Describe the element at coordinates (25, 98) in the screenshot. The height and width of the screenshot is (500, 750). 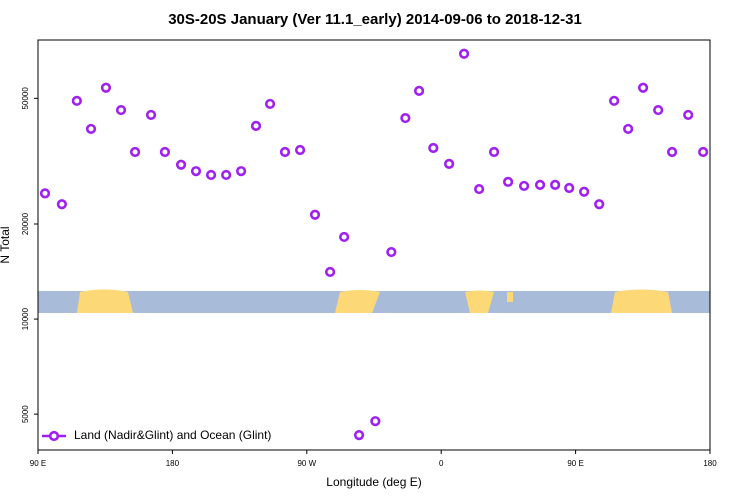
I see `y-tick-label: 50000` at that location.